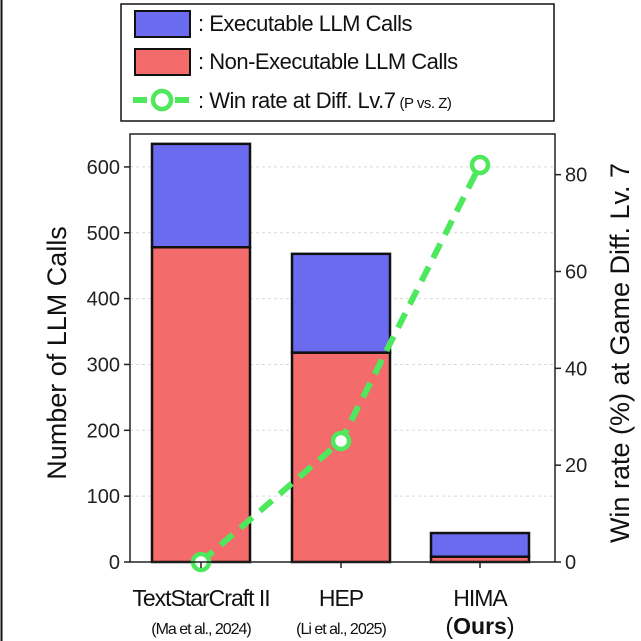 Image resolution: width=641 pixels, height=641 pixels. I want to click on legend-label-executable: : Executable LLM Calls, so click(305, 23).